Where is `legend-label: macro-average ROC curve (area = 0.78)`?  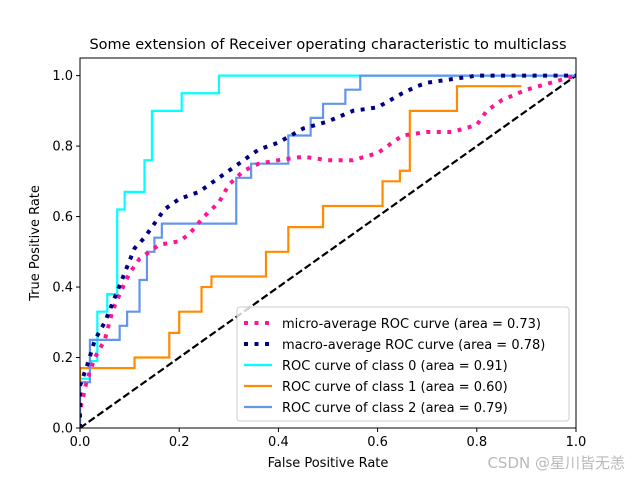
legend-label: macro-average ROC curve (area = 0.78) is located at coordinates (413, 345).